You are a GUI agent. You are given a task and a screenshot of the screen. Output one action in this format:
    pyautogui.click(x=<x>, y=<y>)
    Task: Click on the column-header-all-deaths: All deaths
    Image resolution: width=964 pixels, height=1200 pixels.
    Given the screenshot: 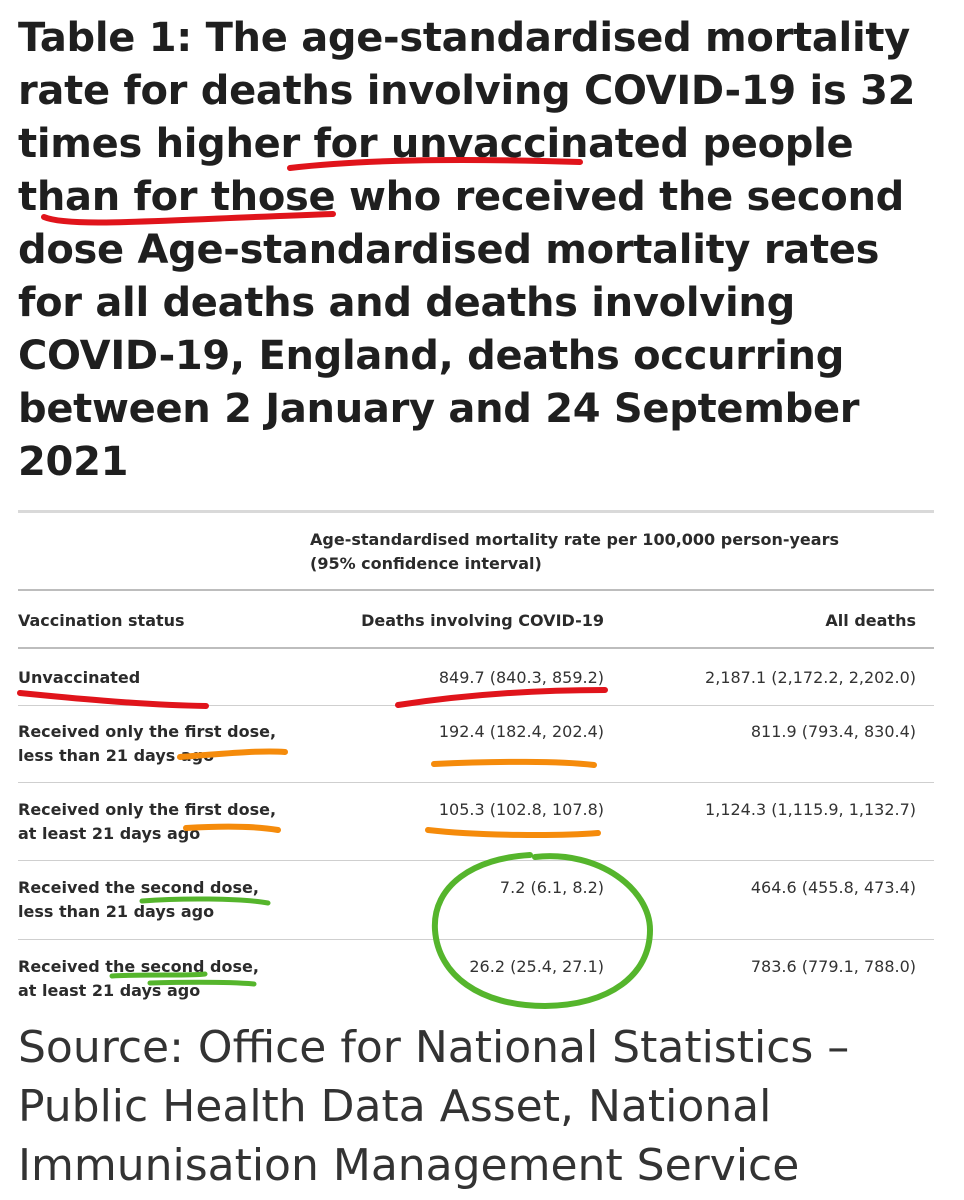 What is the action you would take?
    pyautogui.click(x=870, y=620)
    